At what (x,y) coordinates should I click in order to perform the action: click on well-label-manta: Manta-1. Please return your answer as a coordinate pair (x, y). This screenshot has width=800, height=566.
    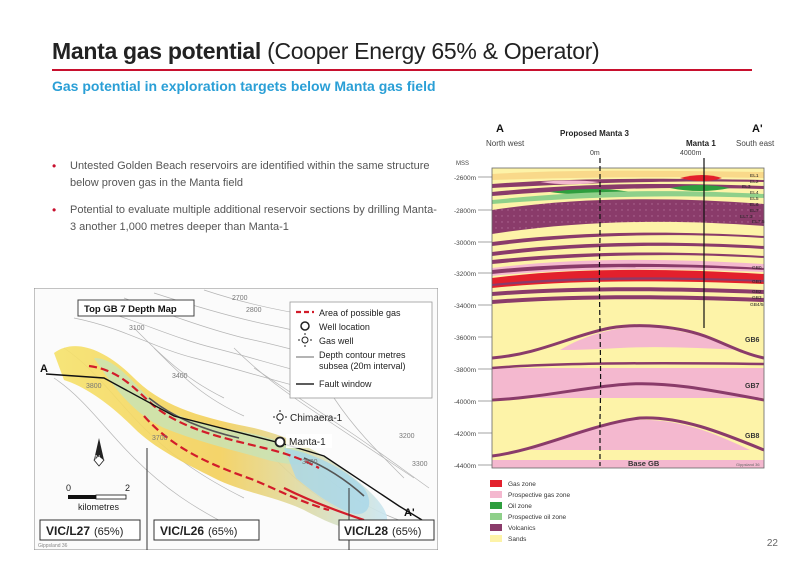
    Looking at the image, I should click on (307, 442).